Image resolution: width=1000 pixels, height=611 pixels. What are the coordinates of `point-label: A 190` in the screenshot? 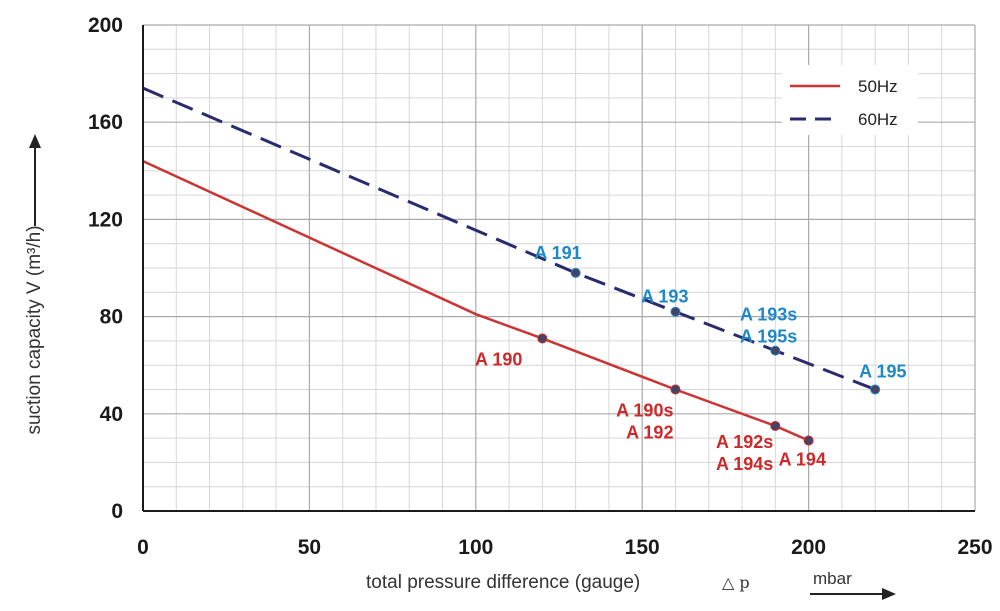 It's located at (498, 359).